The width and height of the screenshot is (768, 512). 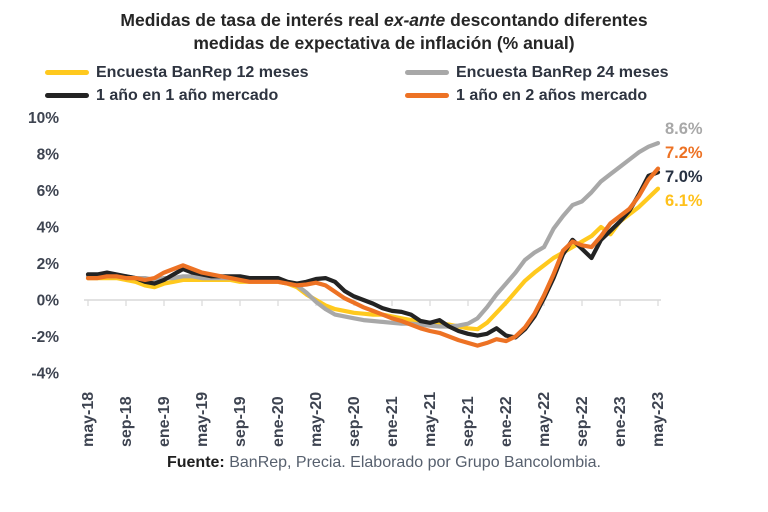 What do you see at coordinates (684, 201) in the screenshot?
I see `series-end-label-banrep-12m: 6.1%` at bounding box center [684, 201].